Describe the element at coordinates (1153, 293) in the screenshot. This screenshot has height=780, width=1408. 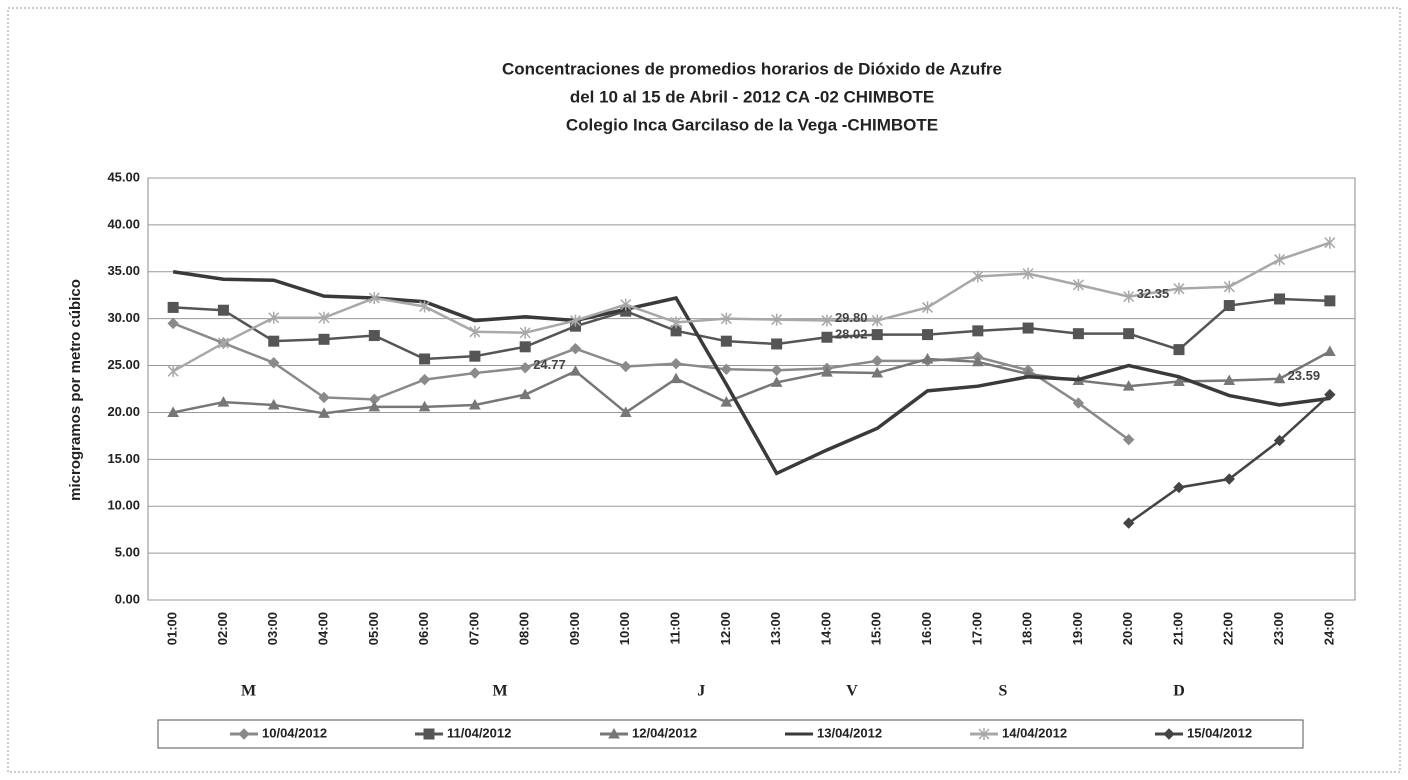
I see `data-label: 32.35` at that location.